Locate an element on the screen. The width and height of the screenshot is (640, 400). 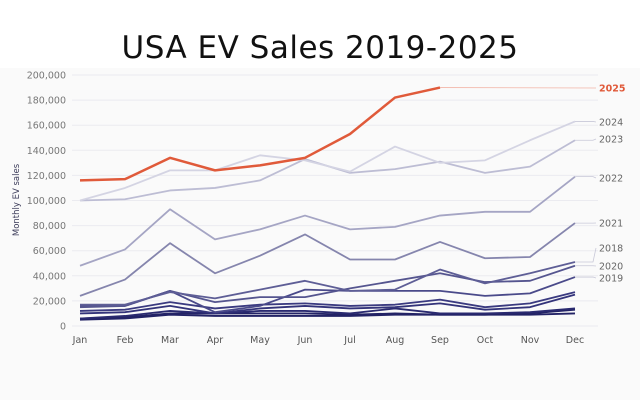
y-tick-label: 200,000 is located at coordinates (46, 76).